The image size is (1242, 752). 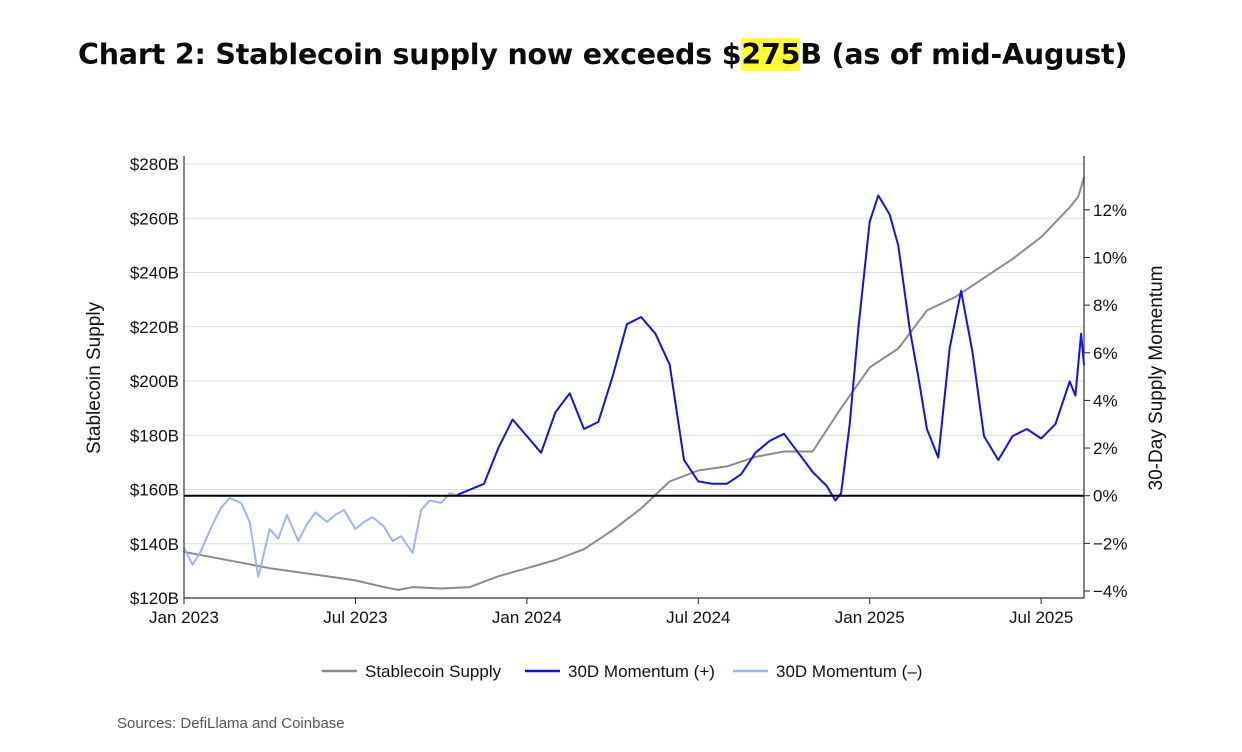 What do you see at coordinates (1156, 378) in the screenshot?
I see `y2-axis-title: 30-Day Supply Momentum` at bounding box center [1156, 378].